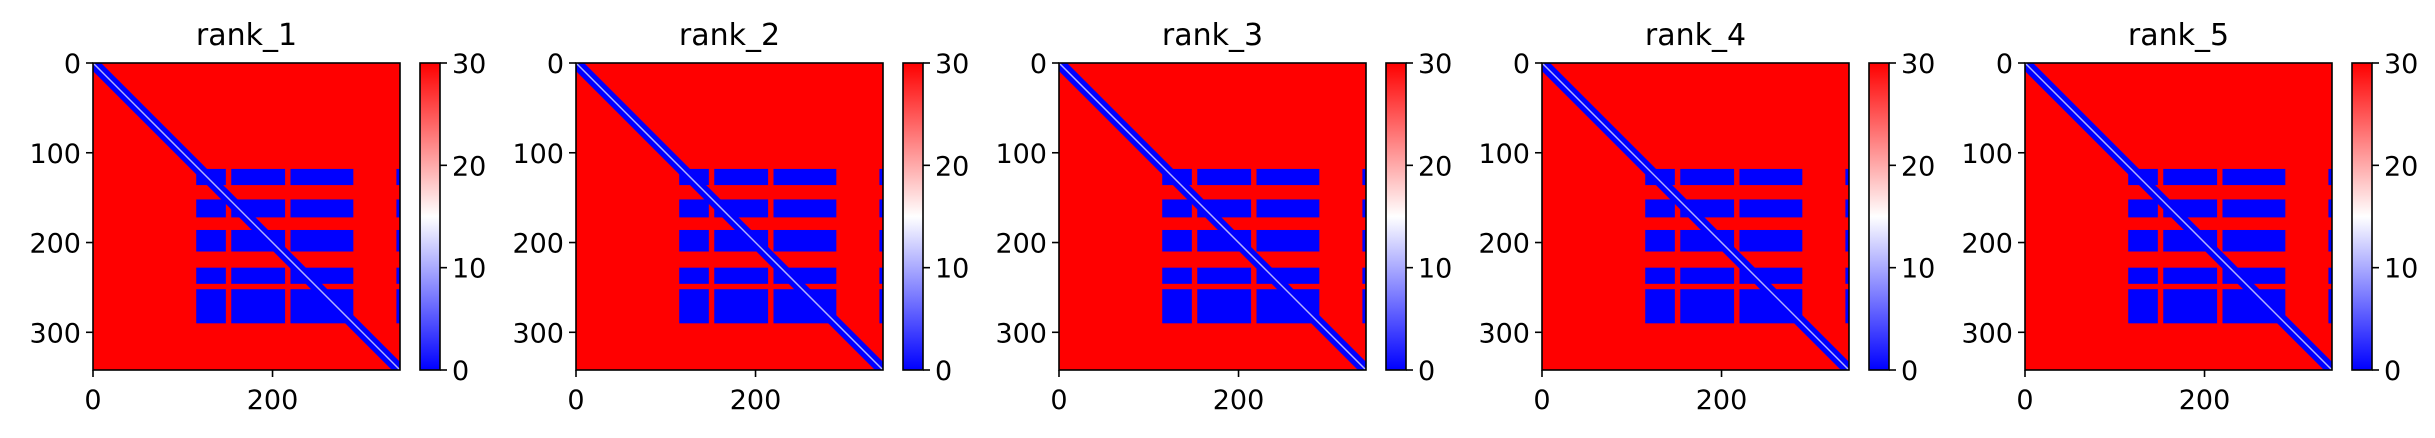 Image resolution: width=2435 pixels, height=438 pixels. What do you see at coordinates (729, 35) in the screenshot?
I see `panel-title: rank_2` at bounding box center [729, 35].